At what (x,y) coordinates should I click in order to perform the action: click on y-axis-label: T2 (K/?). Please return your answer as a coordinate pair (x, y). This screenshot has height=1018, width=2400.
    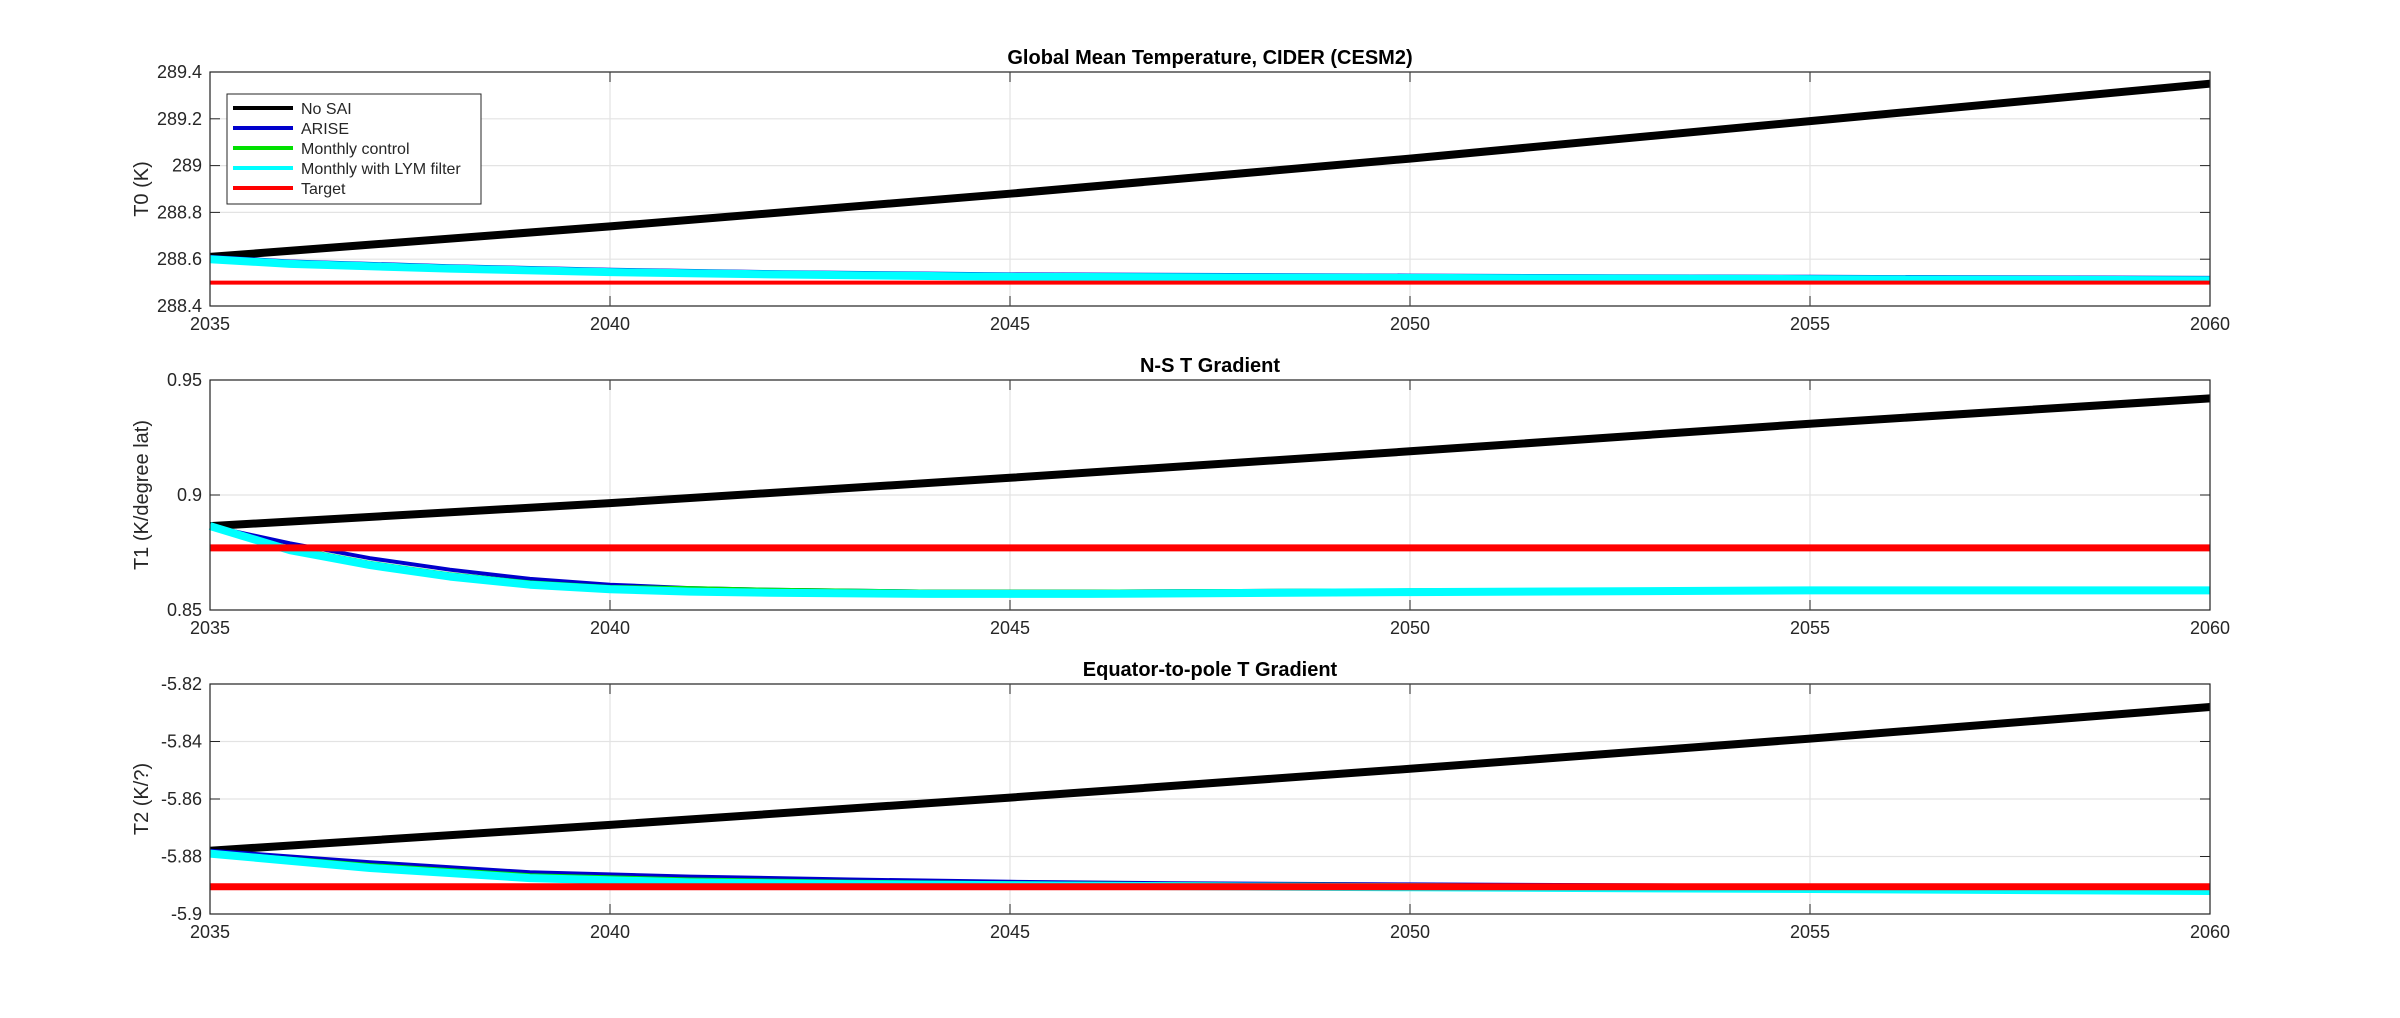
    Looking at the image, I should click on (142, 799).